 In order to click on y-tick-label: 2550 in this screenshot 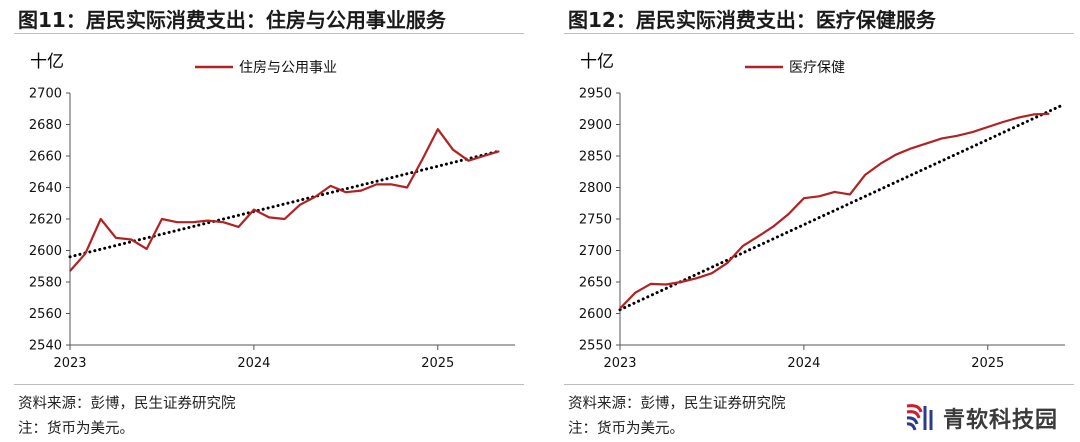, I will do `click(595, 346)`.